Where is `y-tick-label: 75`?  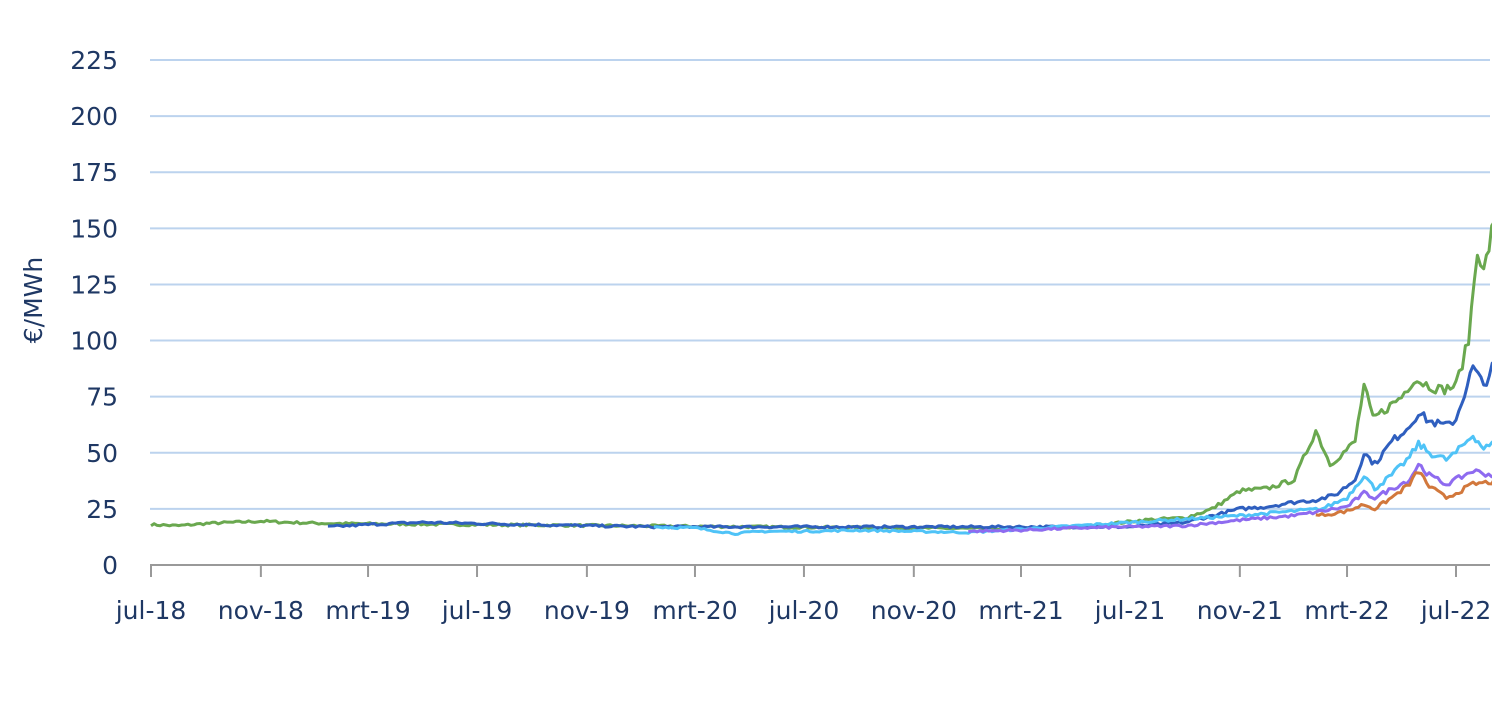
y-tick-label: 75 is located at coordinates (102, 397).